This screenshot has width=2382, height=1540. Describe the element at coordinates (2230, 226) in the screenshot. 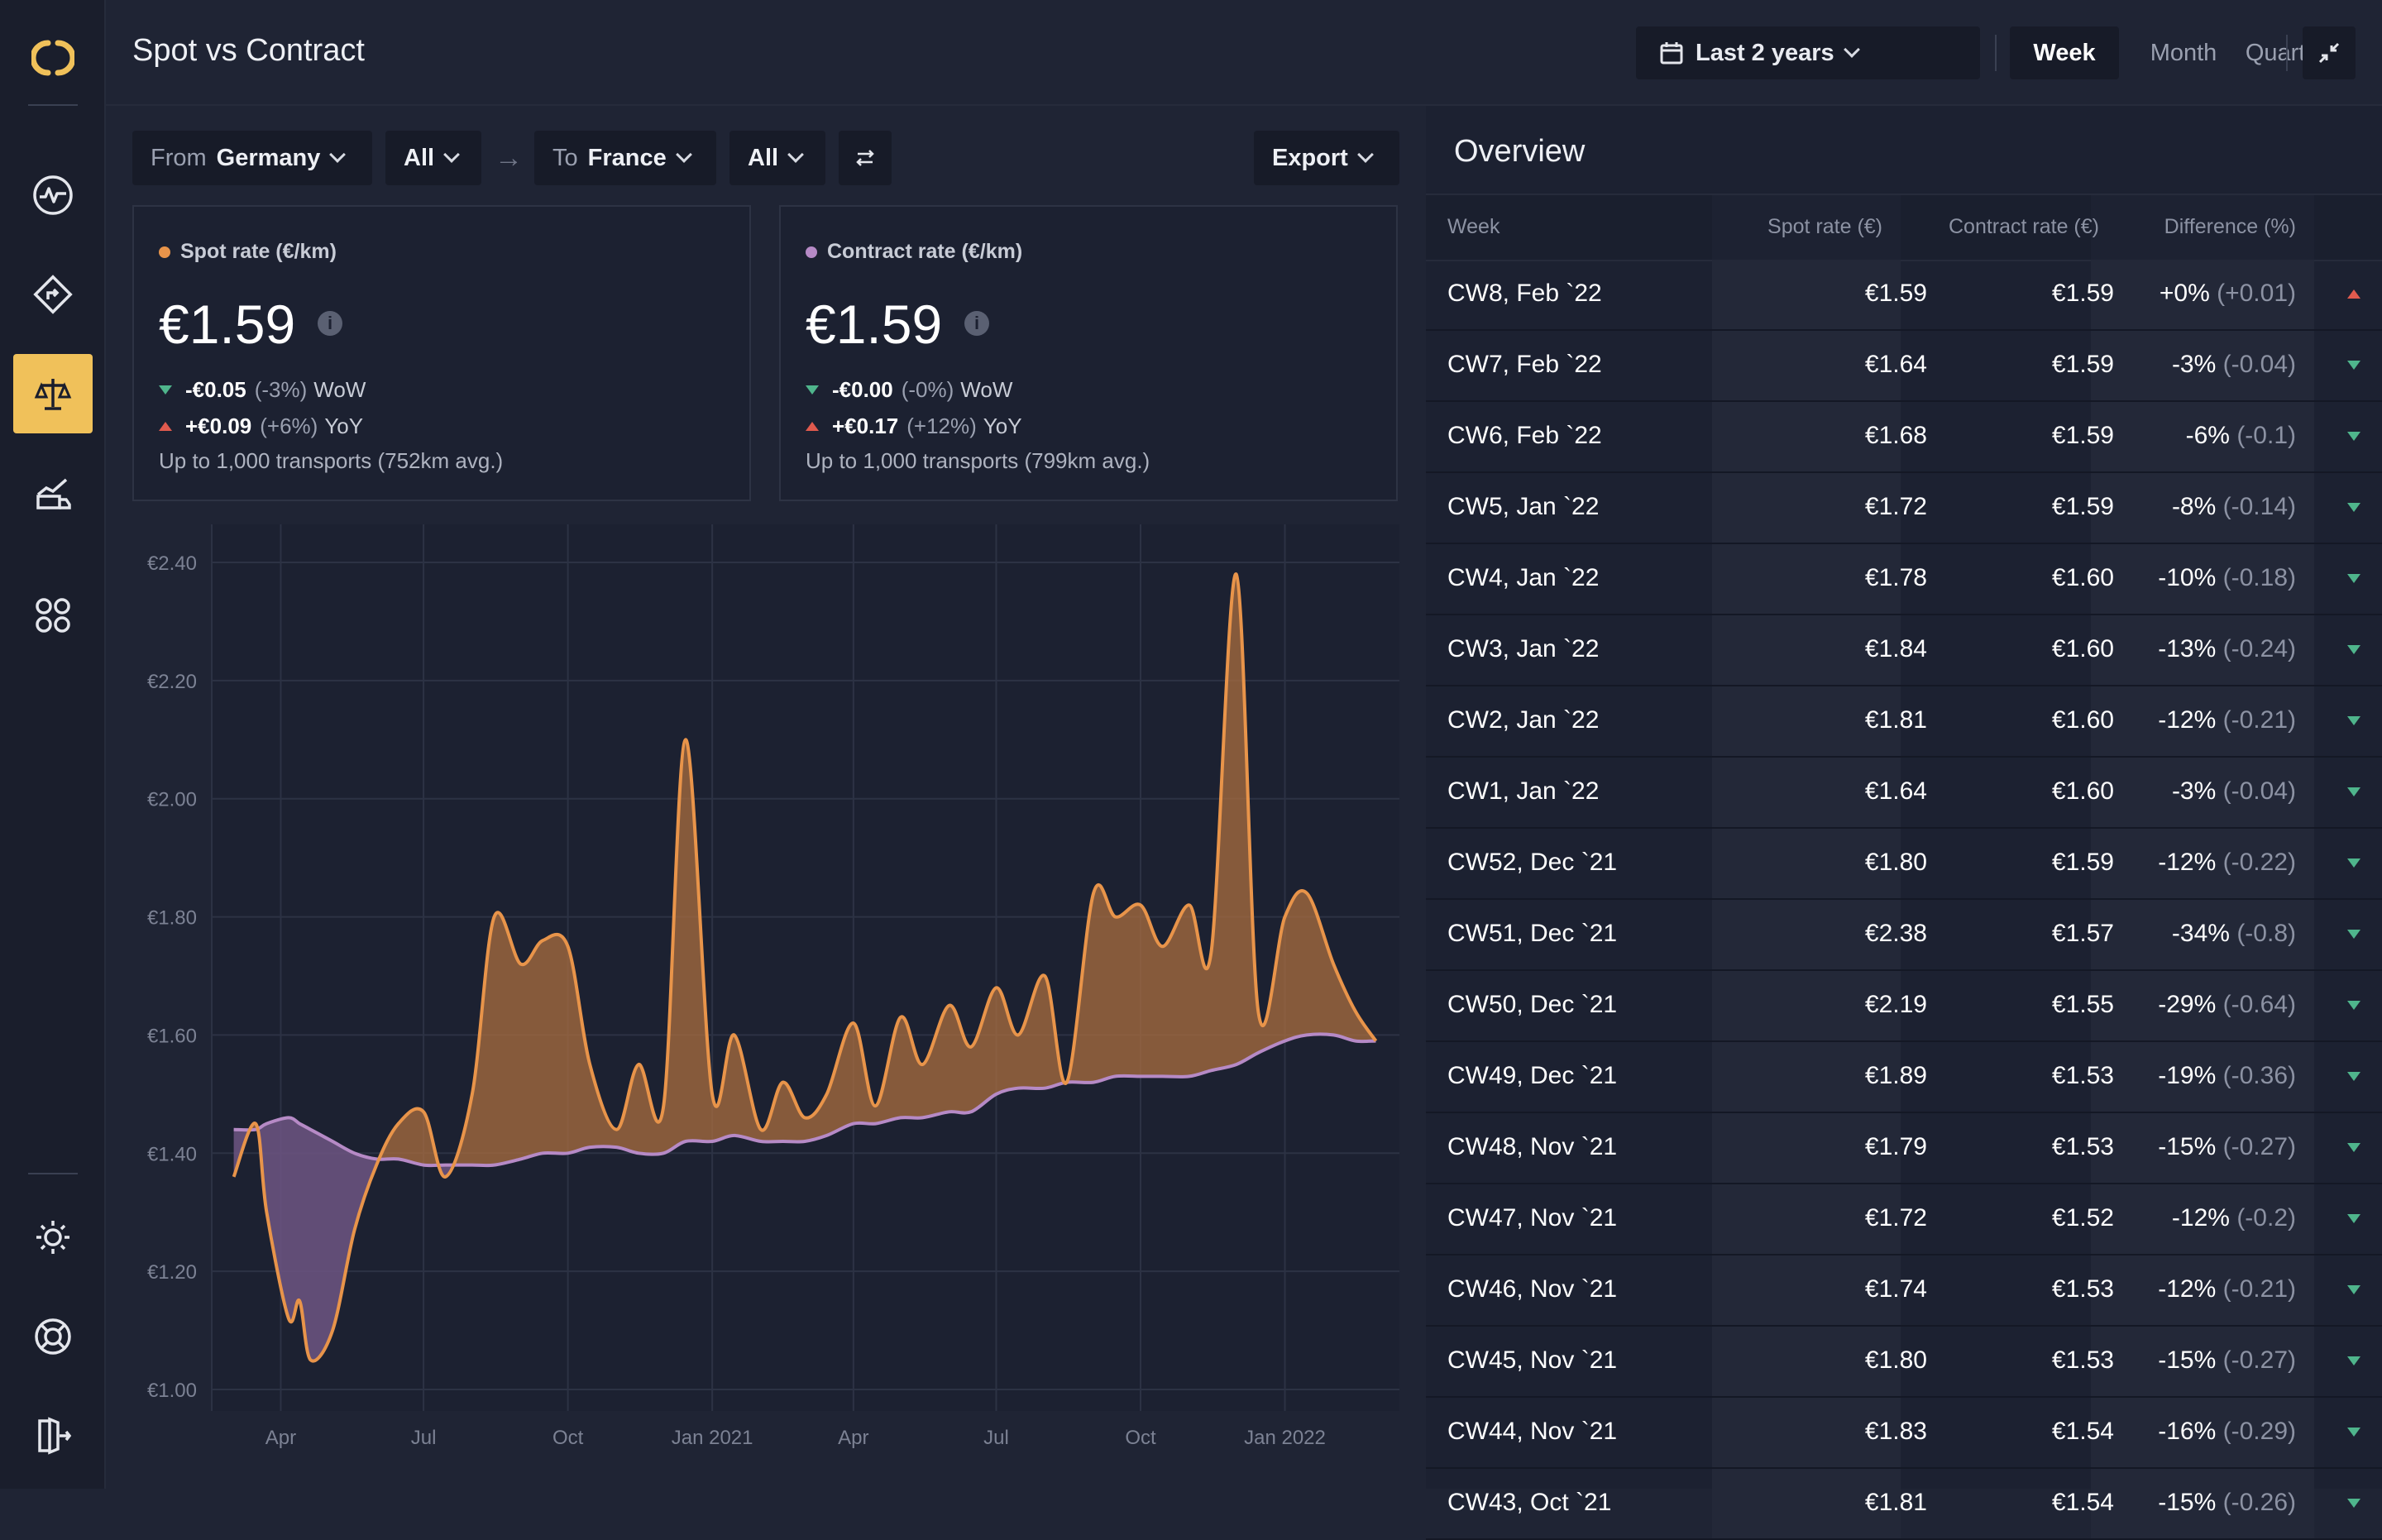

I see `column-header-difference: Difference (%)` at that location.